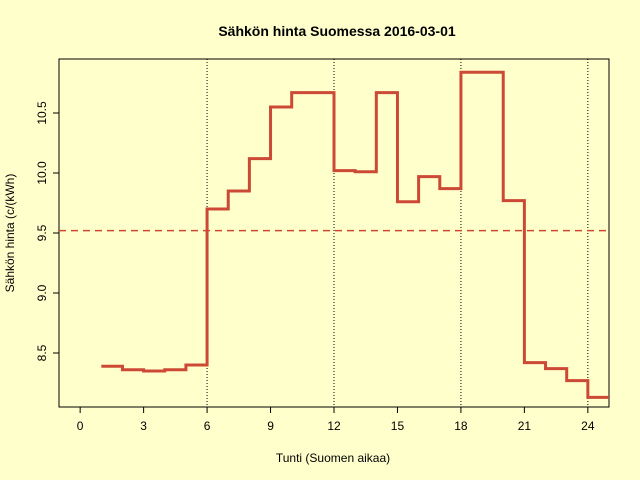 The height and width of the screenshot is (480, 640). What do you see at coordinates (207, 426) in the screenshot?
I see `x-tick-label-6: 6` at bounding box center [207, 426].